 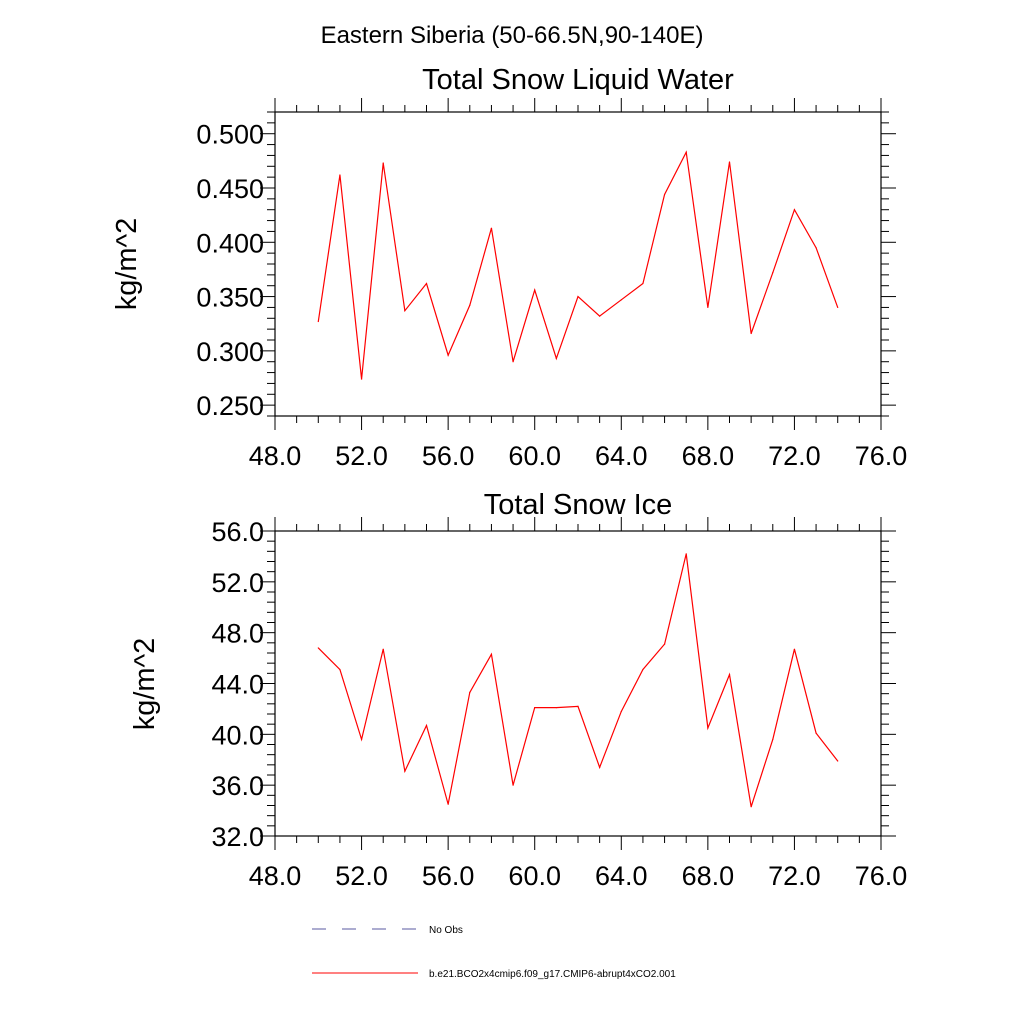 What do you see at coordinates (578, 80) in the screenshot?
I see `chart-title: Total Snow Liquid Water` at bounding box center [578, 80].